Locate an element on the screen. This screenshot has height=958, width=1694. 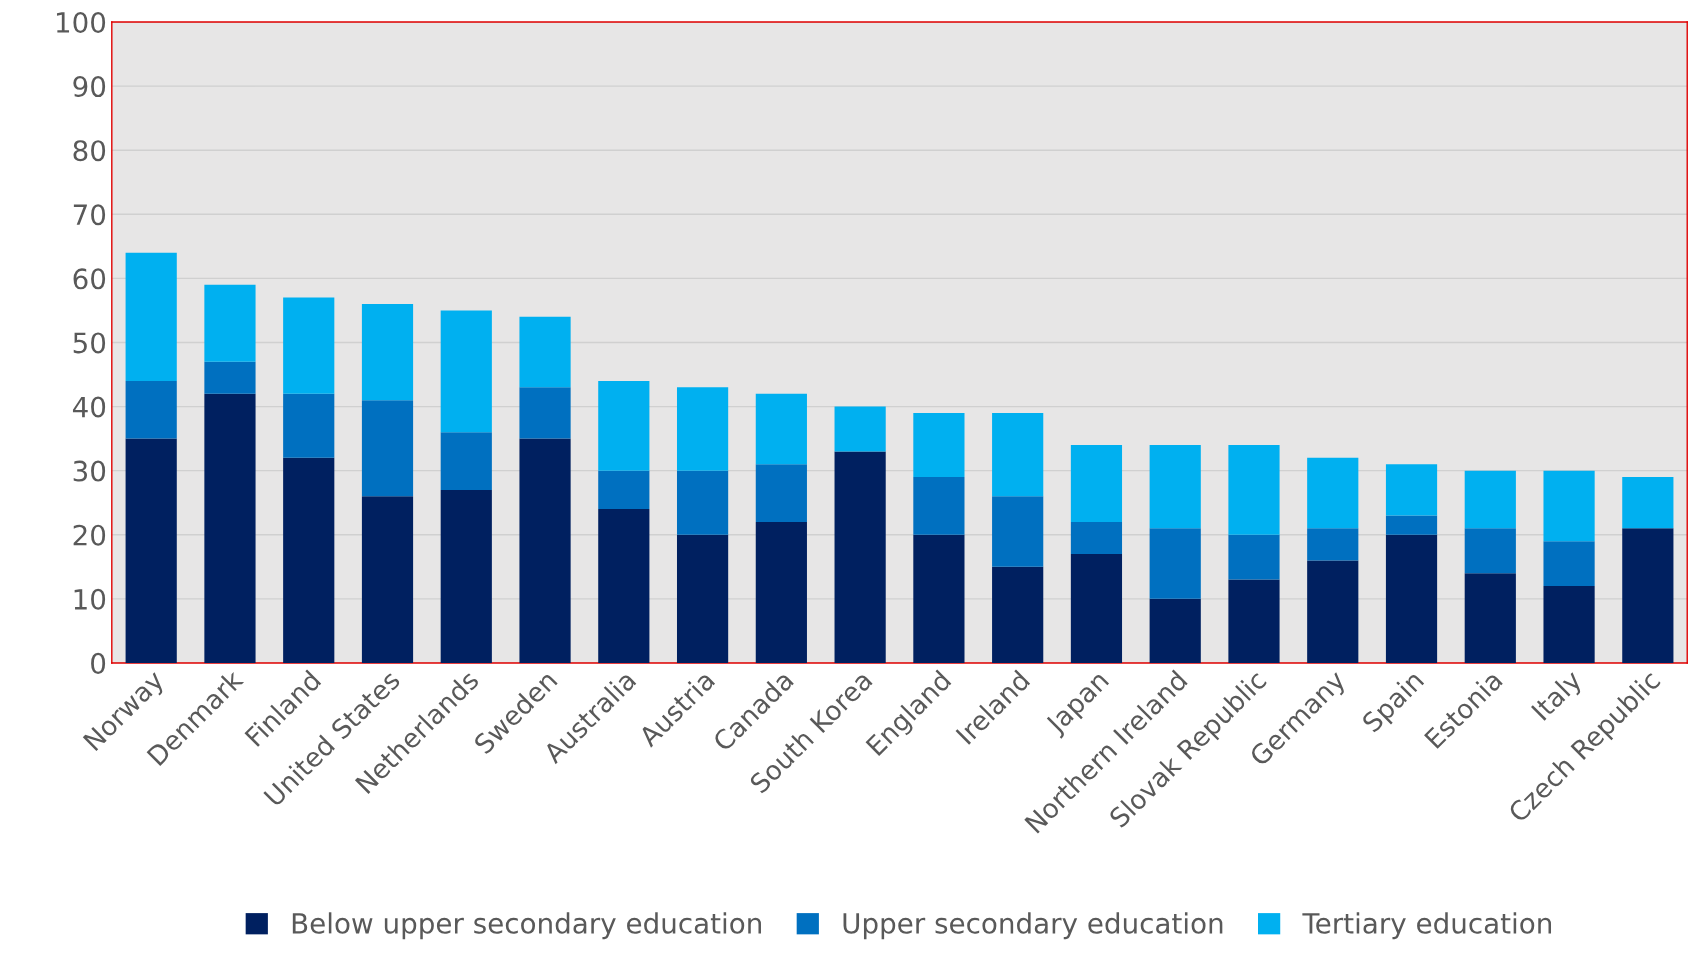
y-tick-label: 70 is located at coordinates (89, 215).